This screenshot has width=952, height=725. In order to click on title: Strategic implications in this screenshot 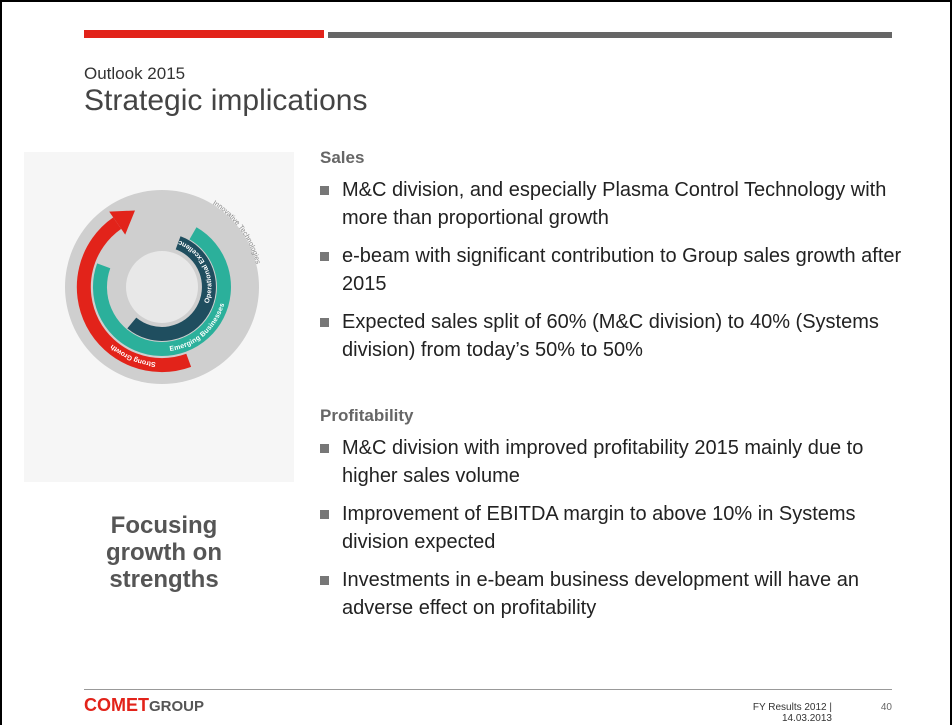, I will do `click(226, 100)`.